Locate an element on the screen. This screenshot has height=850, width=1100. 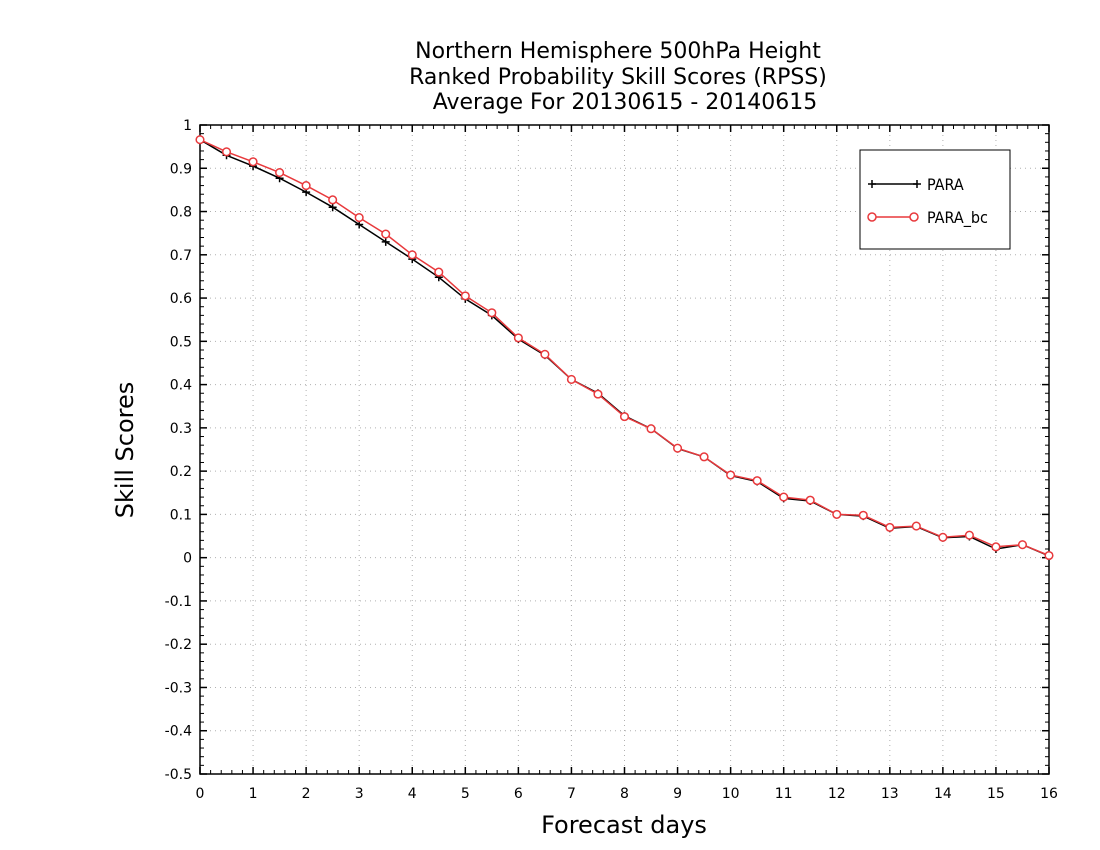
x-tick-label: 1 is located at coordinates (253, 794).